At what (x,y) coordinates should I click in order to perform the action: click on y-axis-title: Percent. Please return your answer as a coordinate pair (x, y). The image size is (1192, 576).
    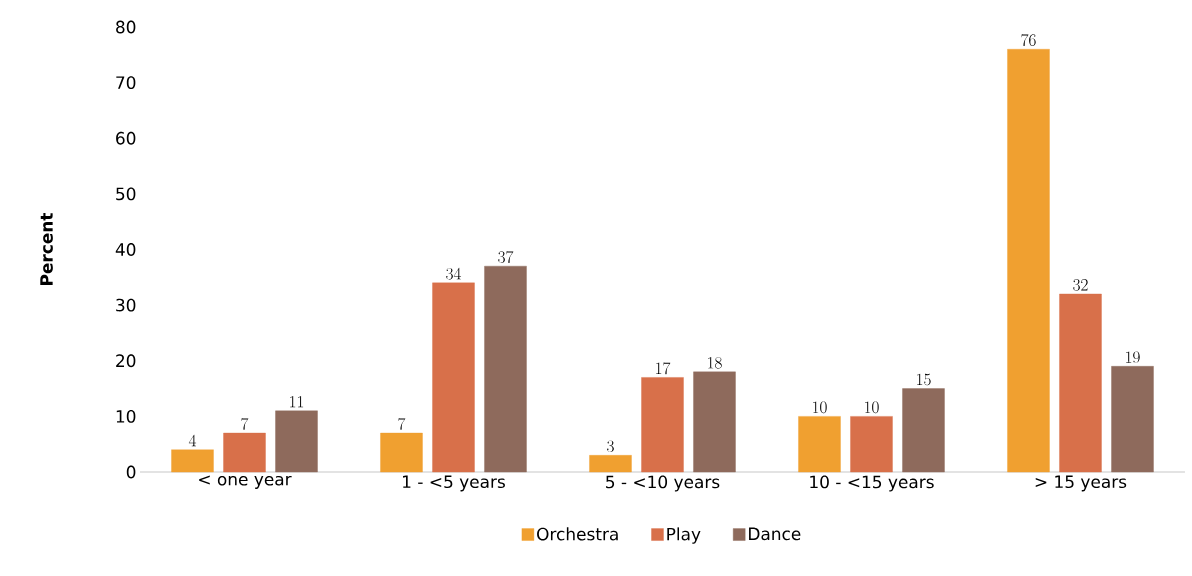
    Looking at the image, I should click on (46, 248).